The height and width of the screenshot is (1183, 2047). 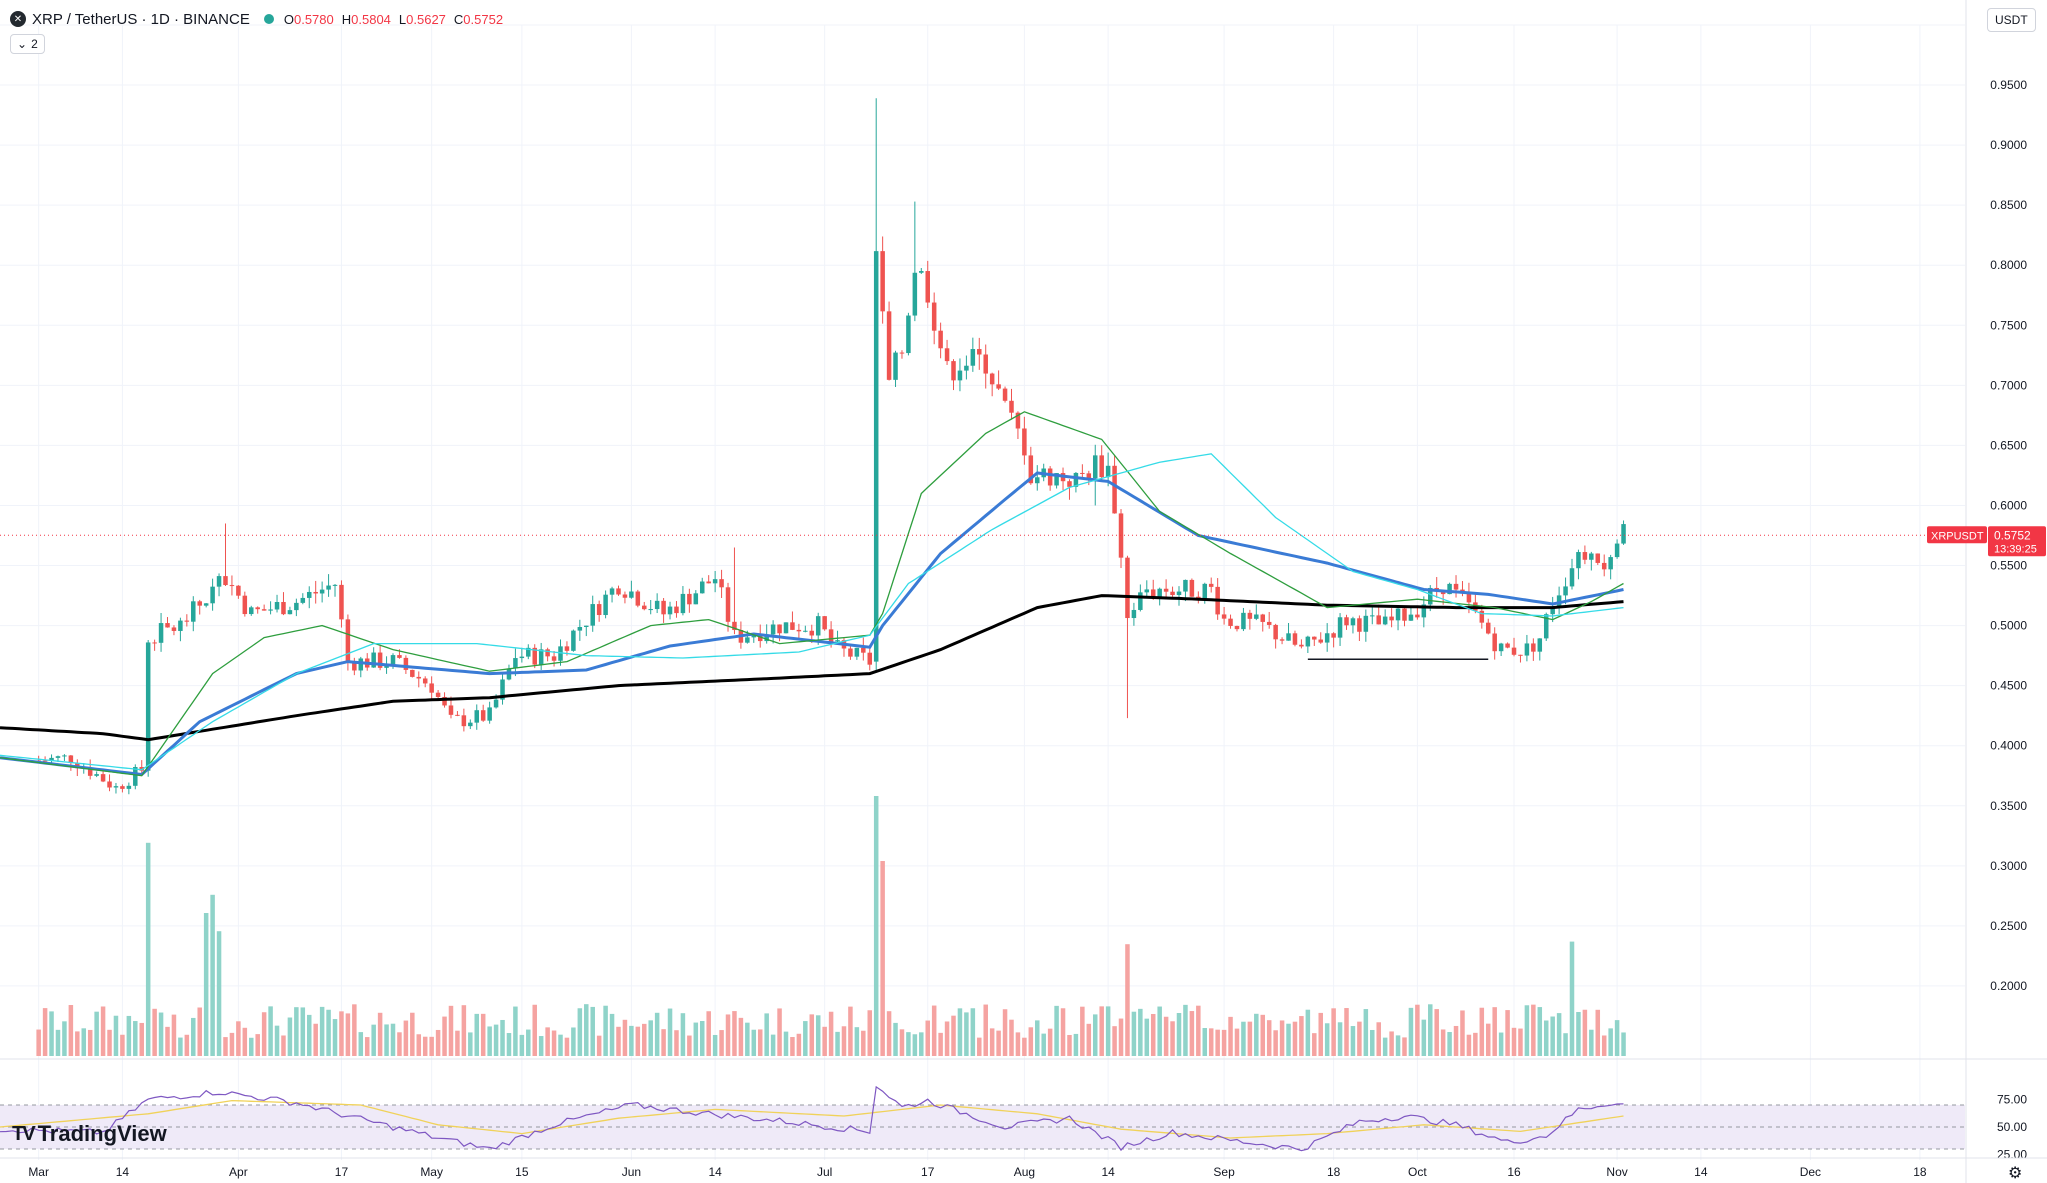 What do you see at coordinates (824, 1172) in the screenshot?
I see `time-tick-label: Jul` at bounding box center [824, 1172].